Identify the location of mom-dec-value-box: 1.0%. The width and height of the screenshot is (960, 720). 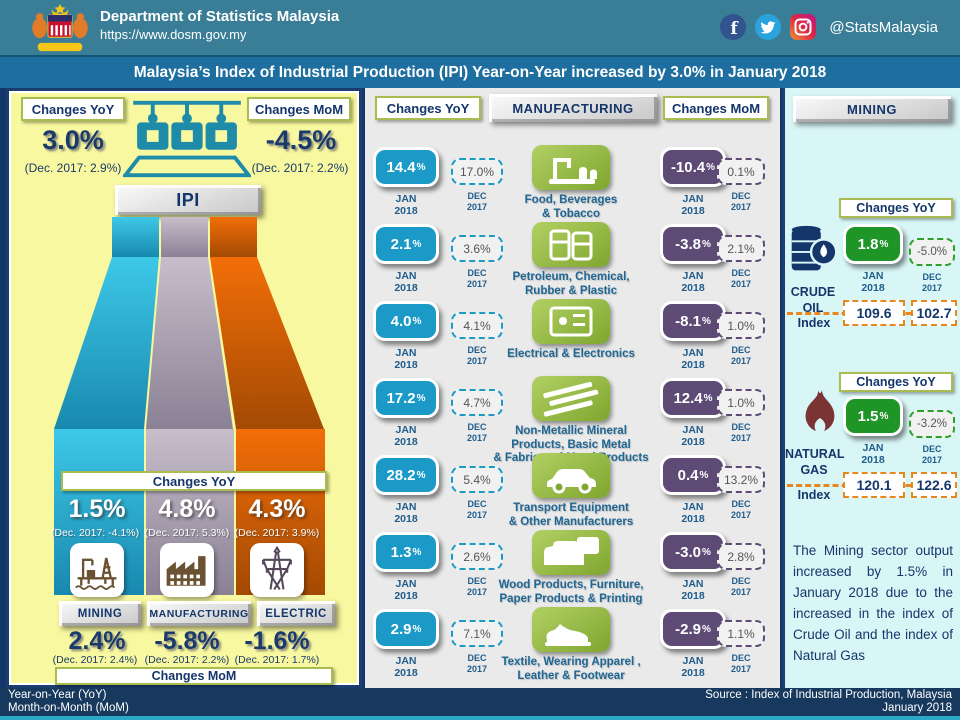
(741, 402).